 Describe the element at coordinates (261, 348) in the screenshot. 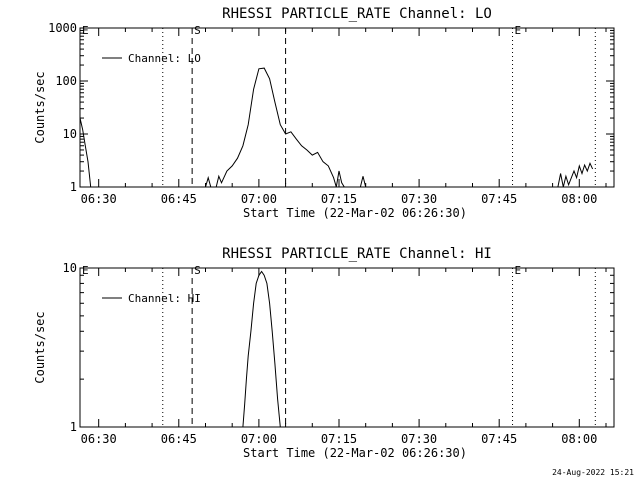

I see `series-line` at that location.